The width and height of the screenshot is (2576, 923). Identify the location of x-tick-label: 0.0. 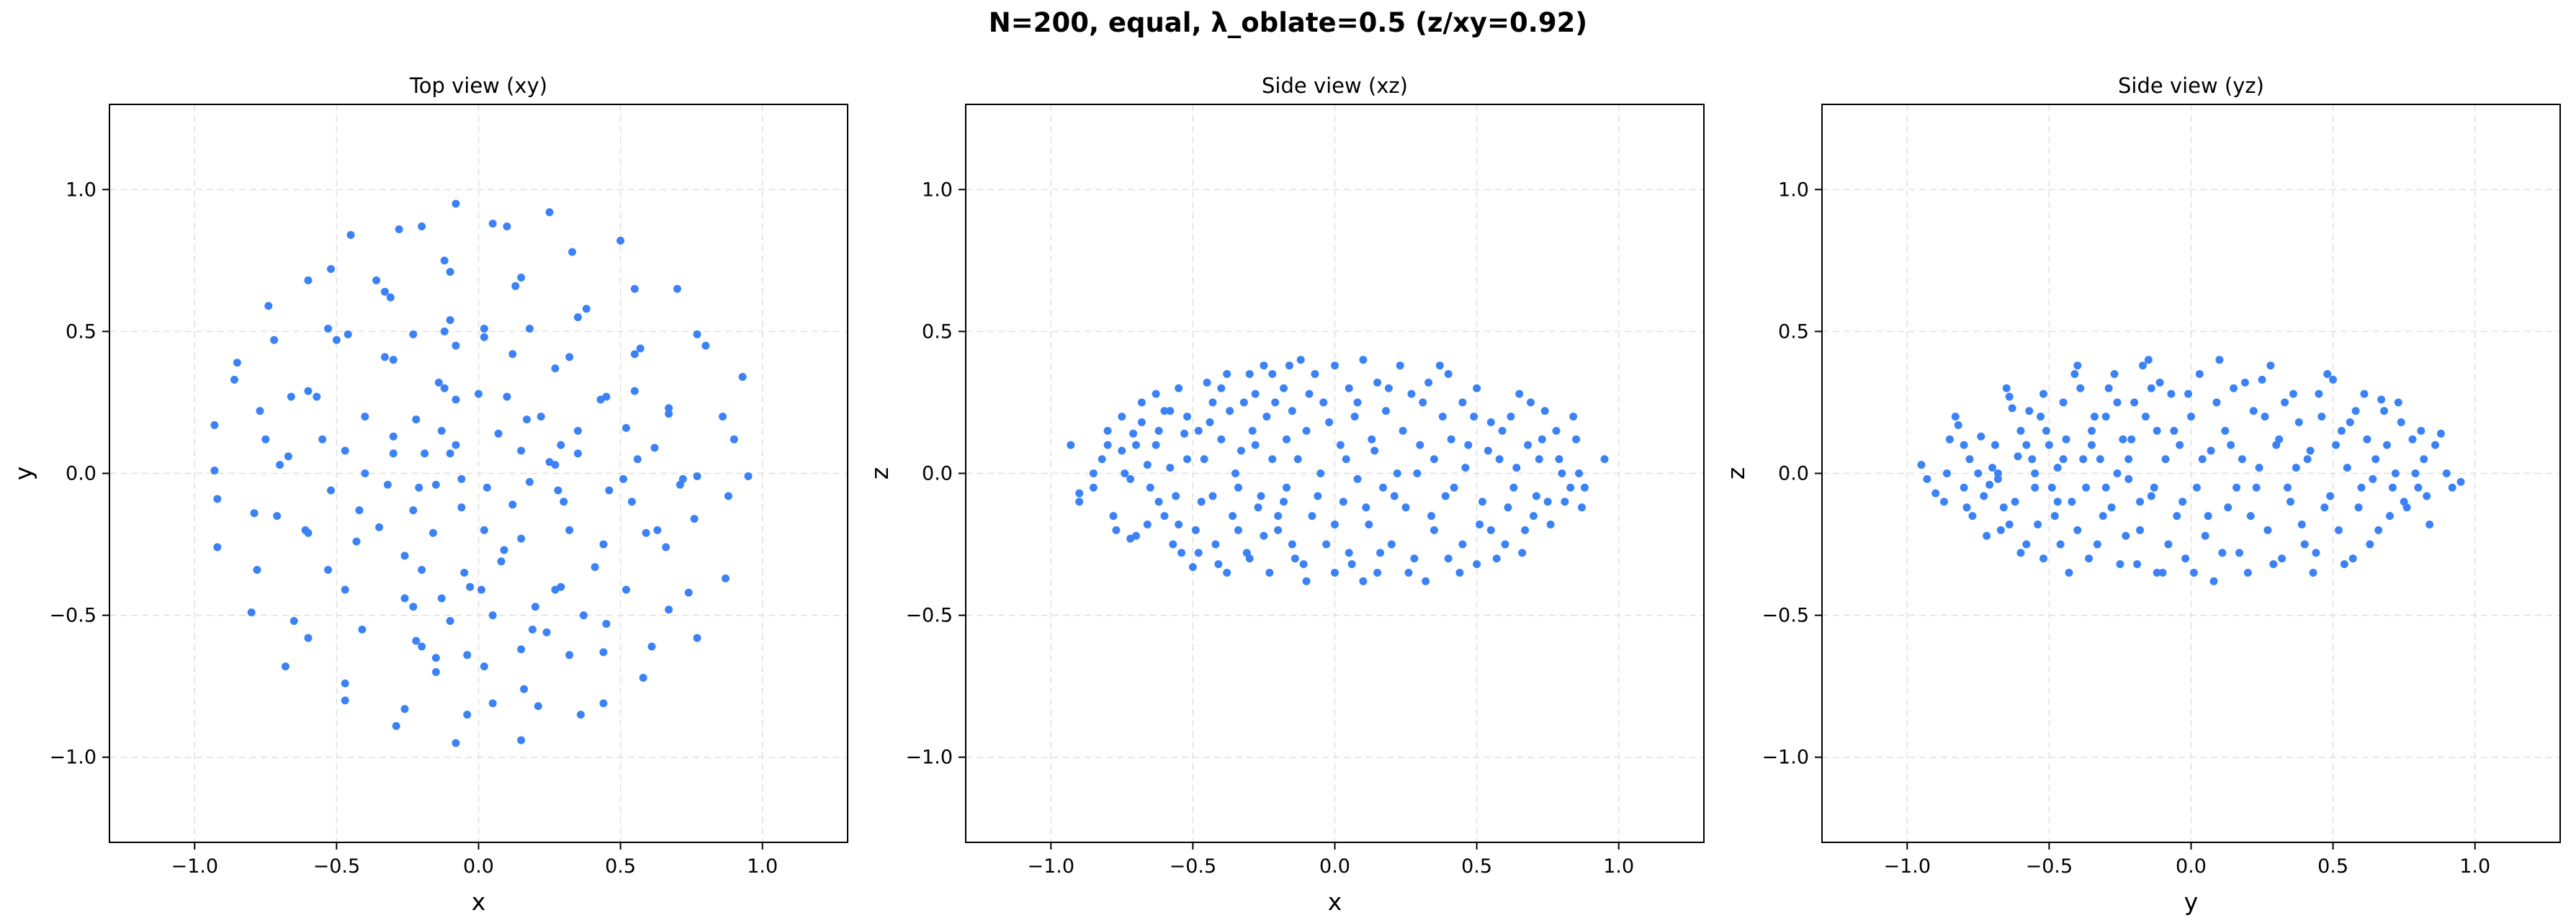
(478, 866).